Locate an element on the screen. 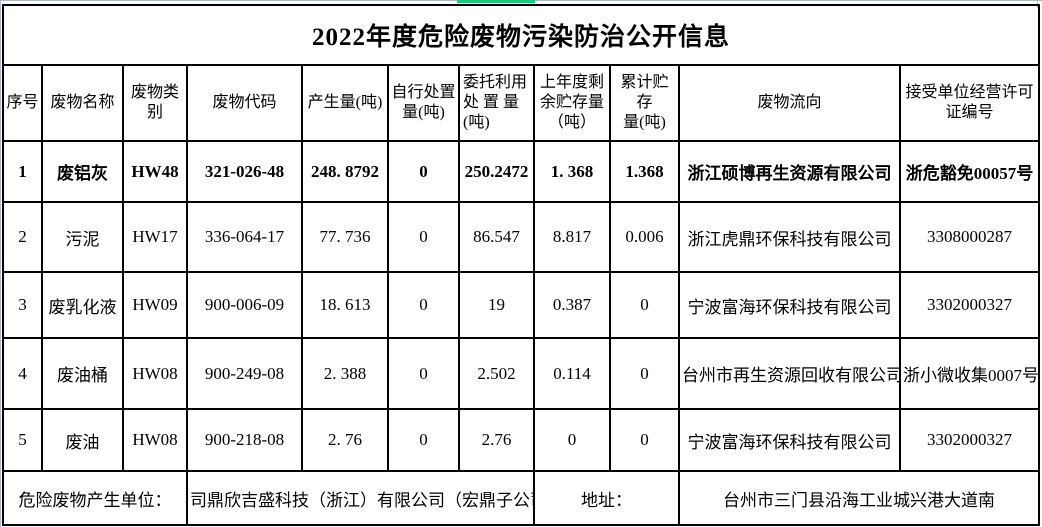 The image size is (1042, 527). column-header-serial: 序号 is located at coordinates (22, 103).